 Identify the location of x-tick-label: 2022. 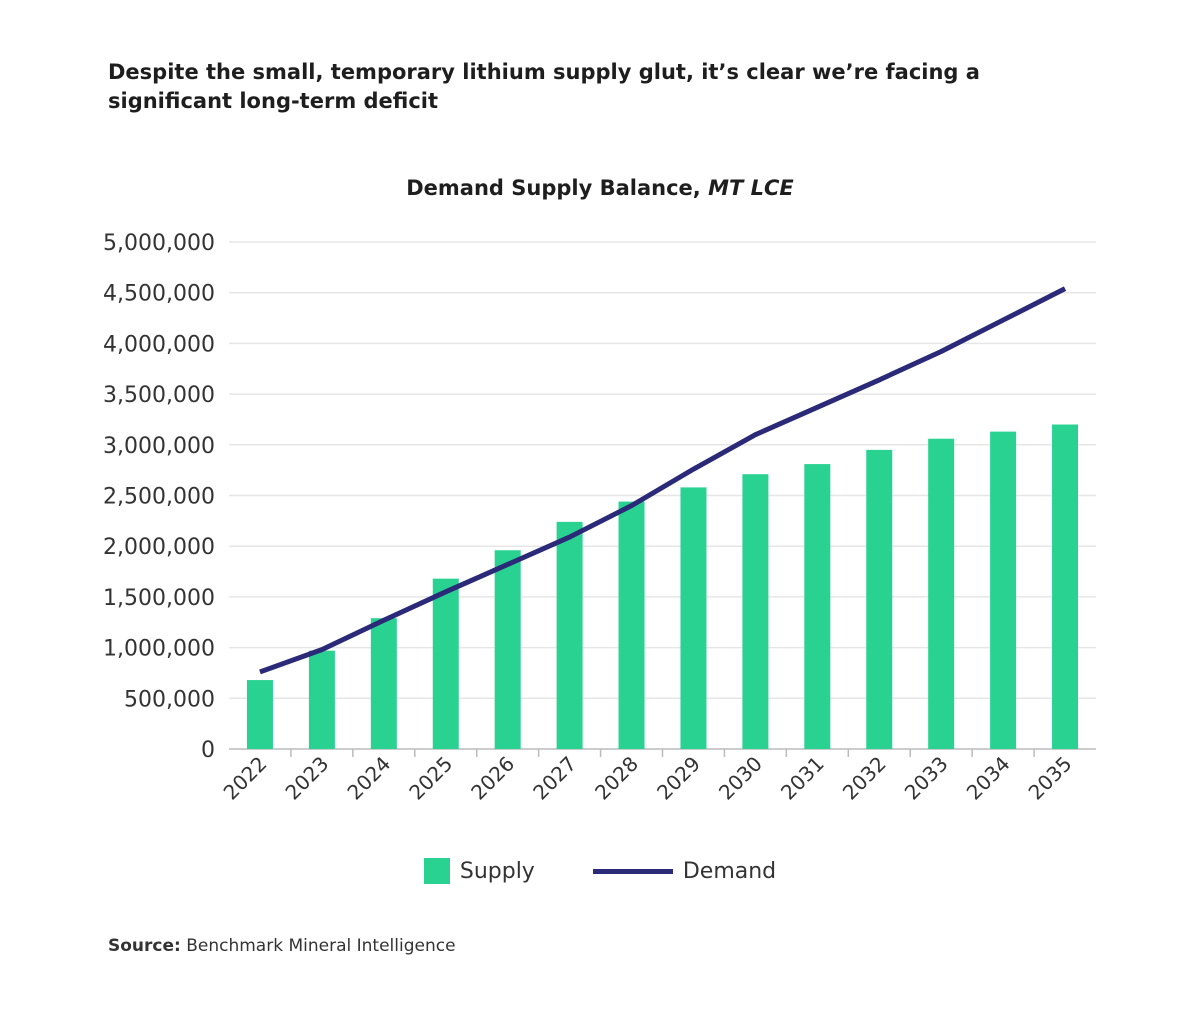
(245, 778).